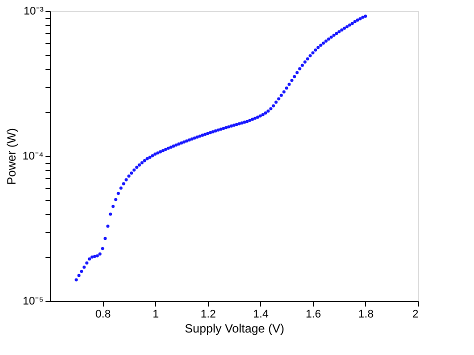  I want to click on y-tick-label: 10⁻⁴, so click(33, 156).